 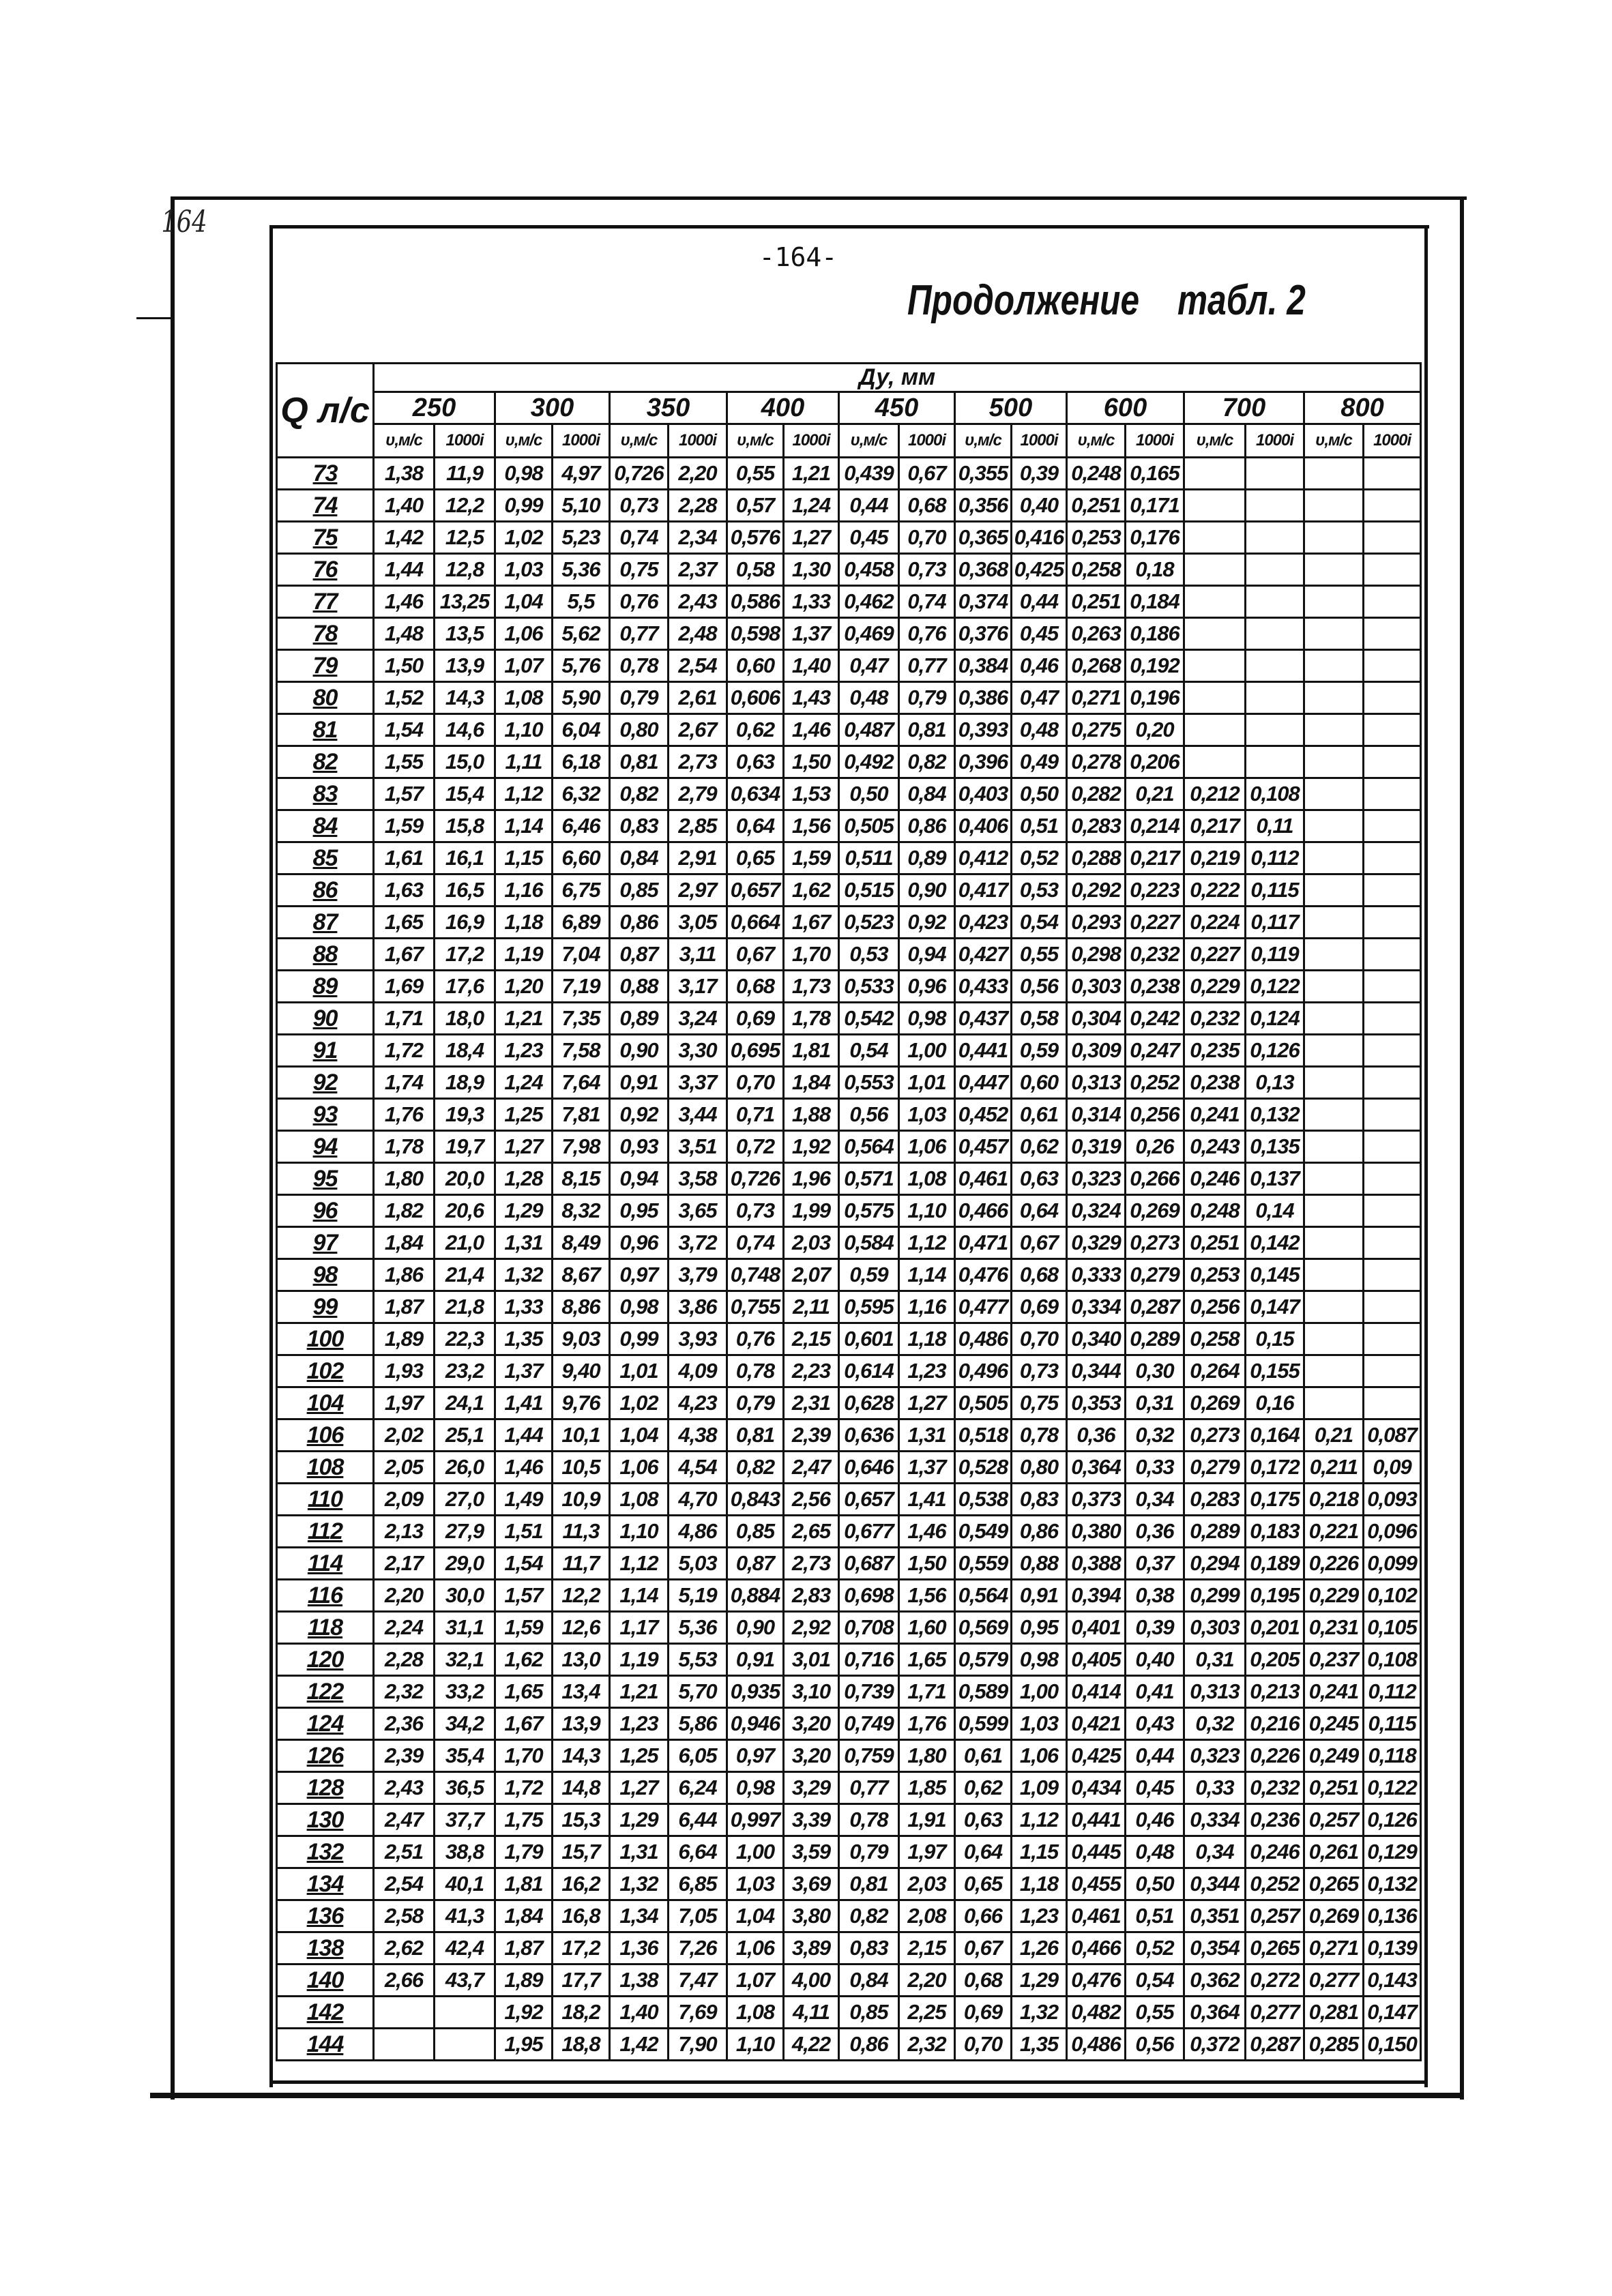 I want to click on velocity-cell-400: 0,664, so click(x=756, y=922).